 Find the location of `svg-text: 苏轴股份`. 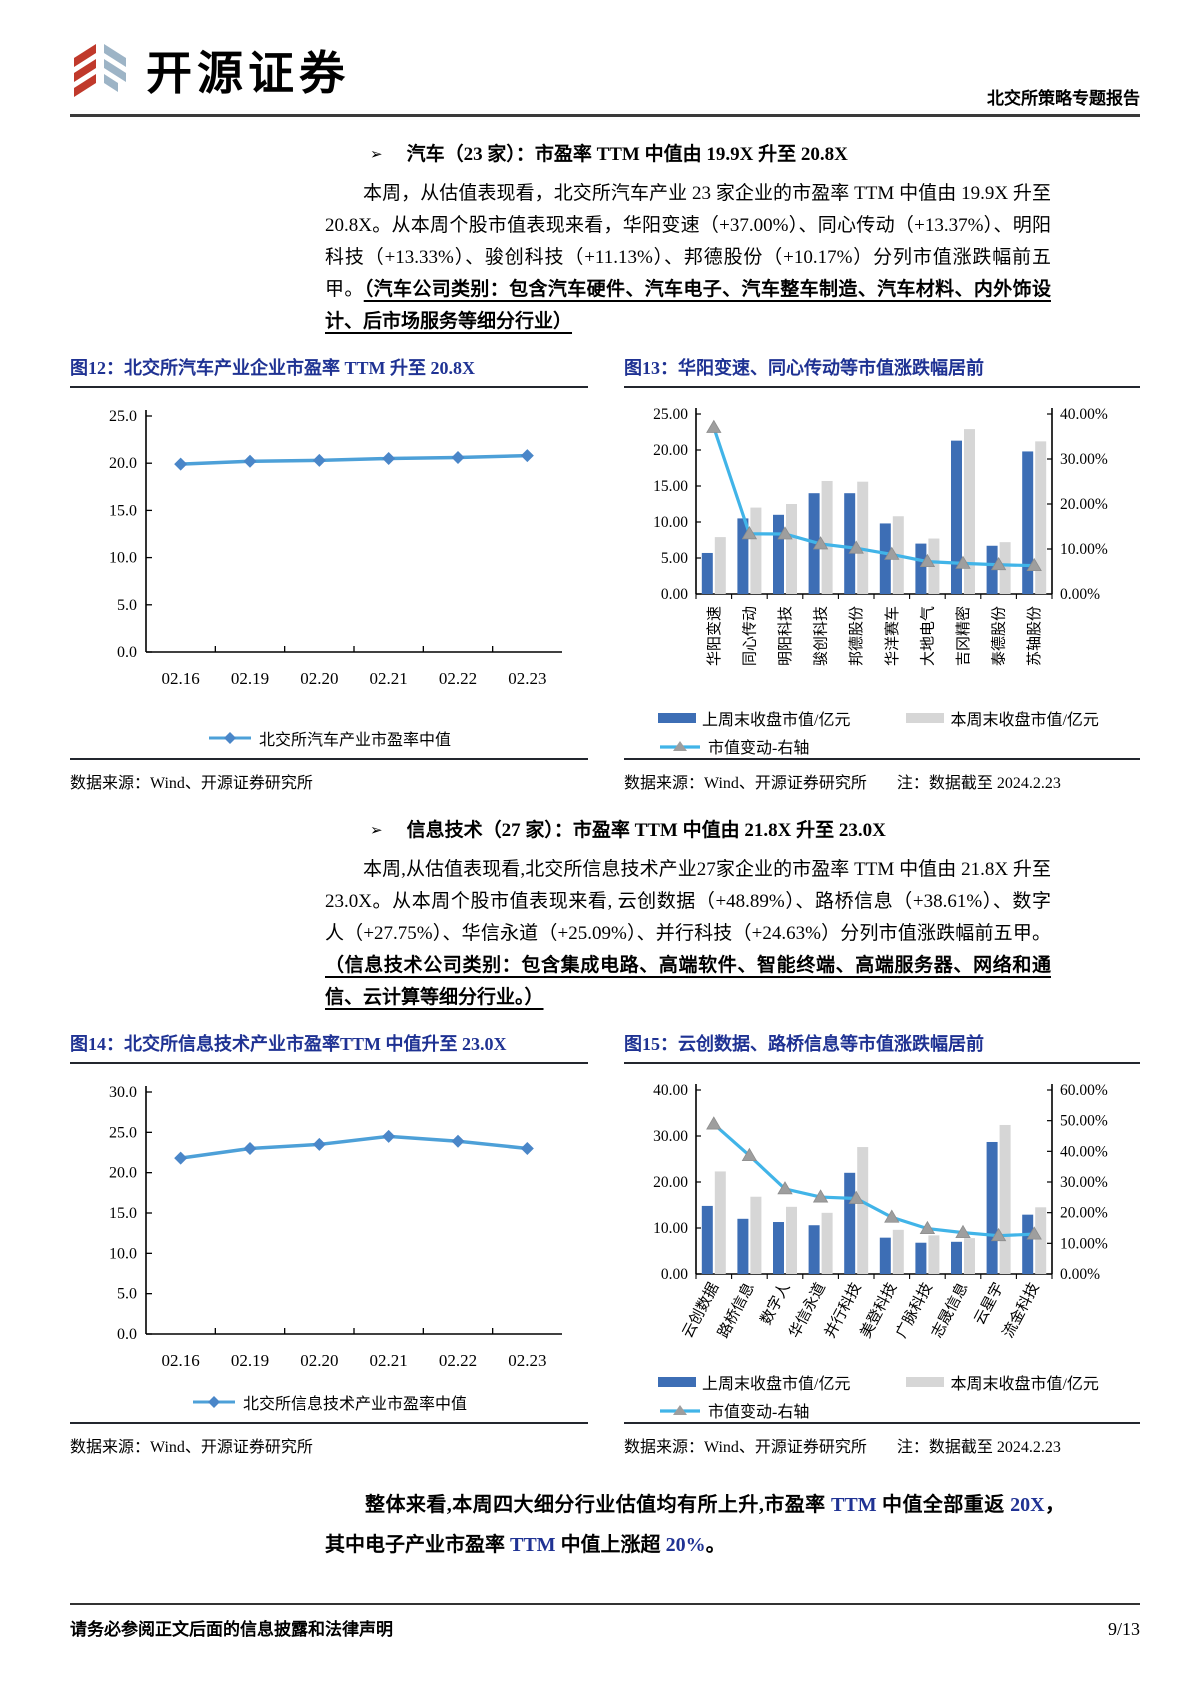

svg-text: 苏轴股份 is located at coordinates (1034, 636).